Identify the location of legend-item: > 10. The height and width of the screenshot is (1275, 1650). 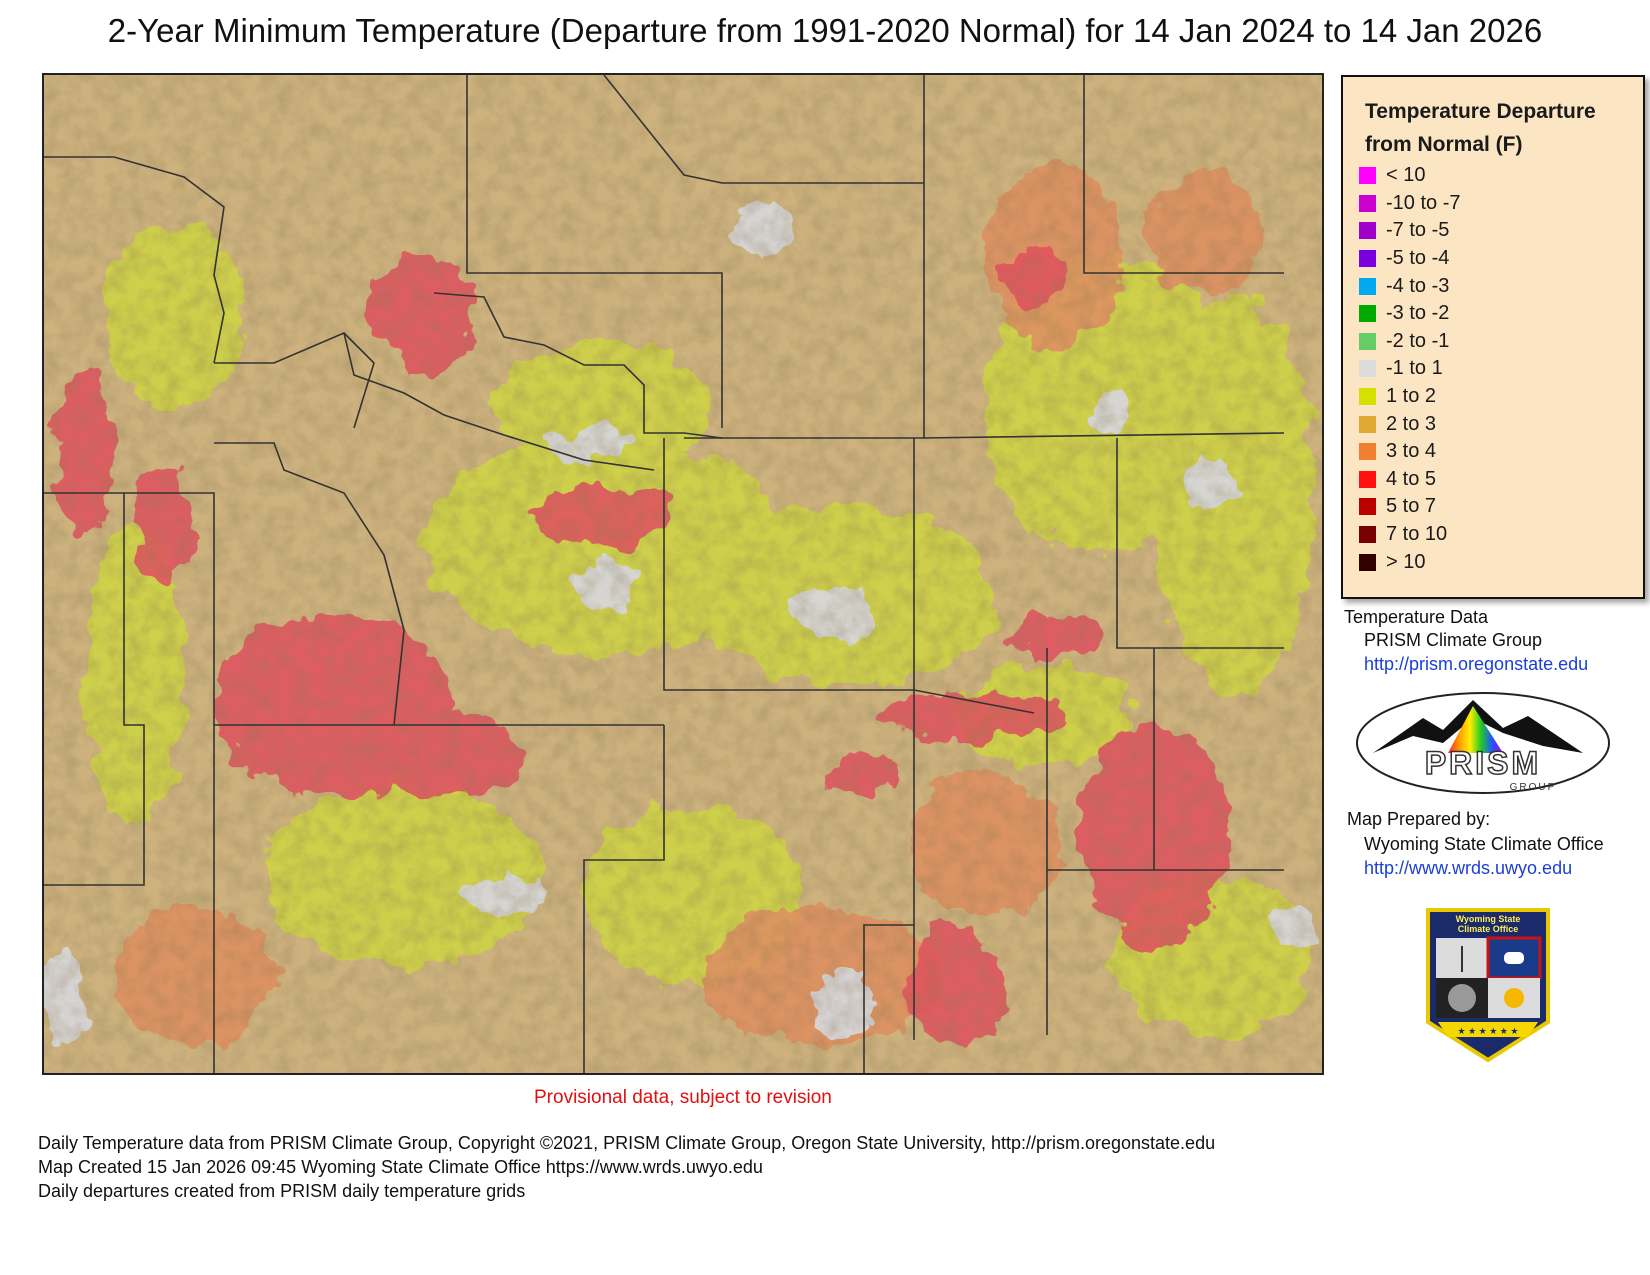
(1409, 562).